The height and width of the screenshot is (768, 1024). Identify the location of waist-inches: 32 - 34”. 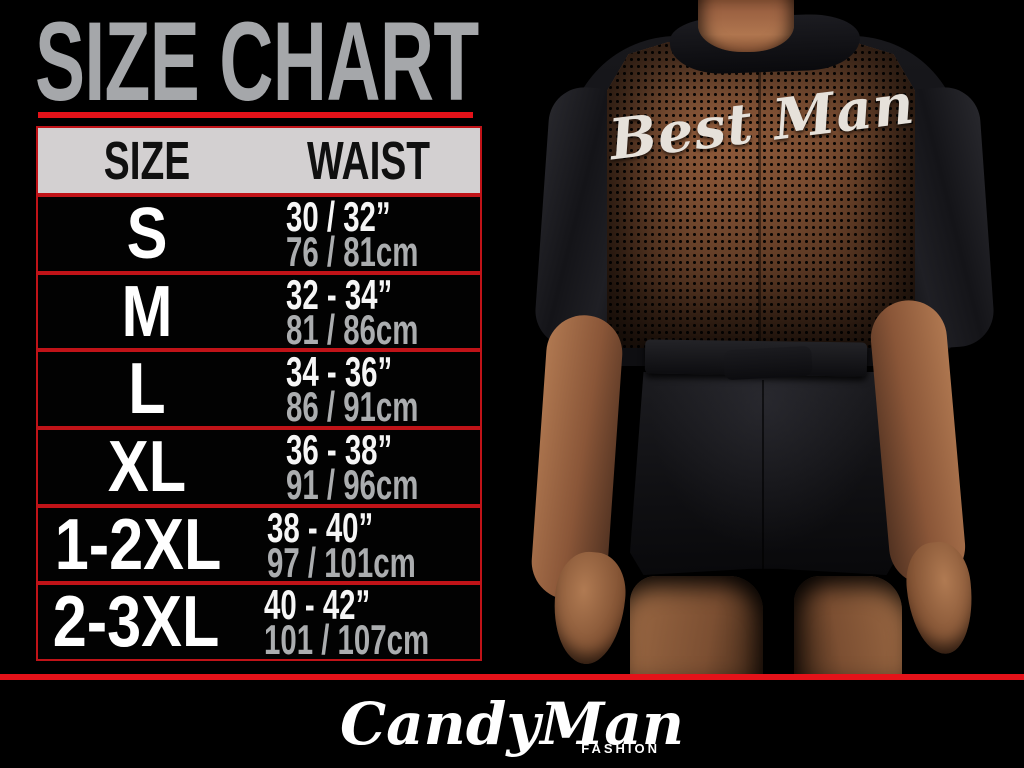
(339, 294).